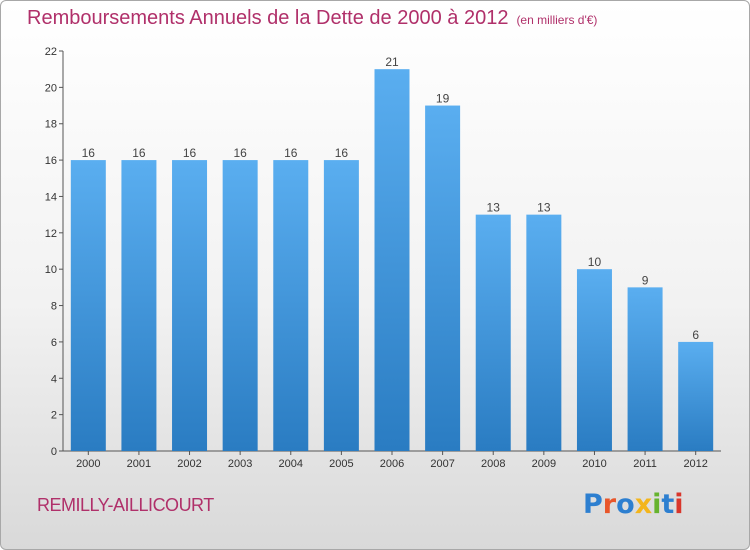  Describe the element at coordinates (392, 464) in the screenshot. I see `x-tick-label: 2006` at that location.